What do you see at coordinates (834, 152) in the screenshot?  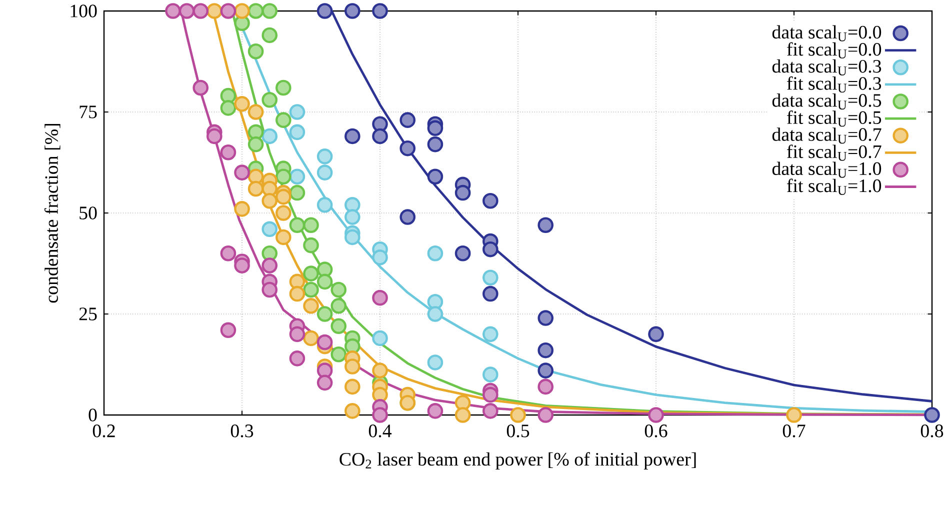 I see `legend-label: fit scal$_{U}$=0.7` at bounding box center [834, 152].